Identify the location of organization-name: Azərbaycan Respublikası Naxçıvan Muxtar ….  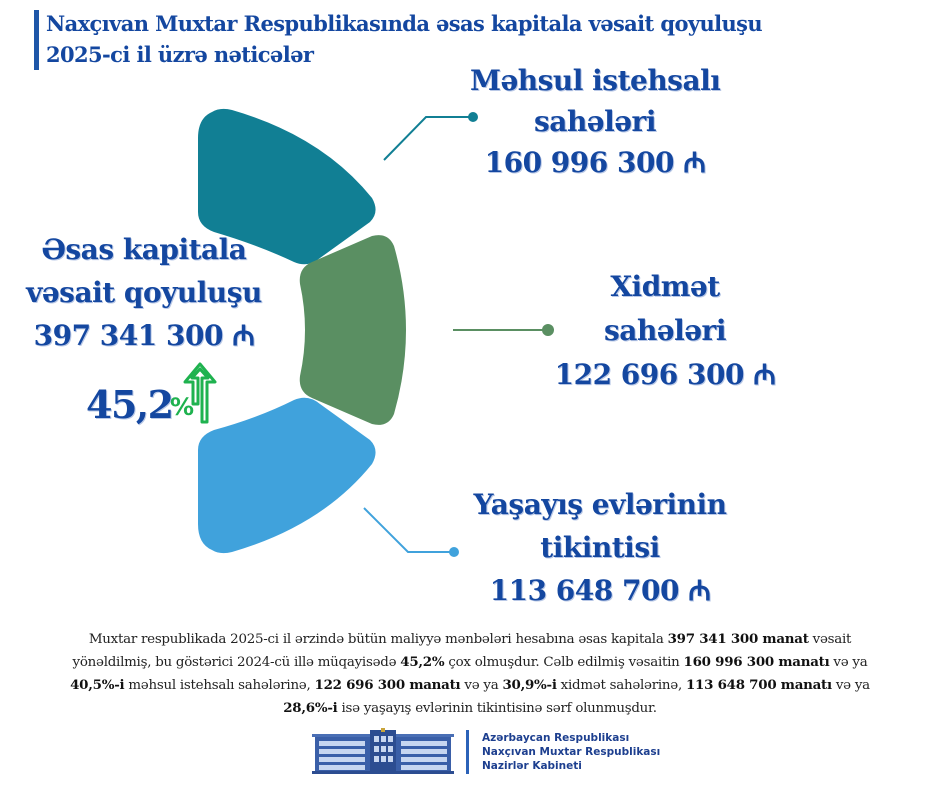
(571, 752).